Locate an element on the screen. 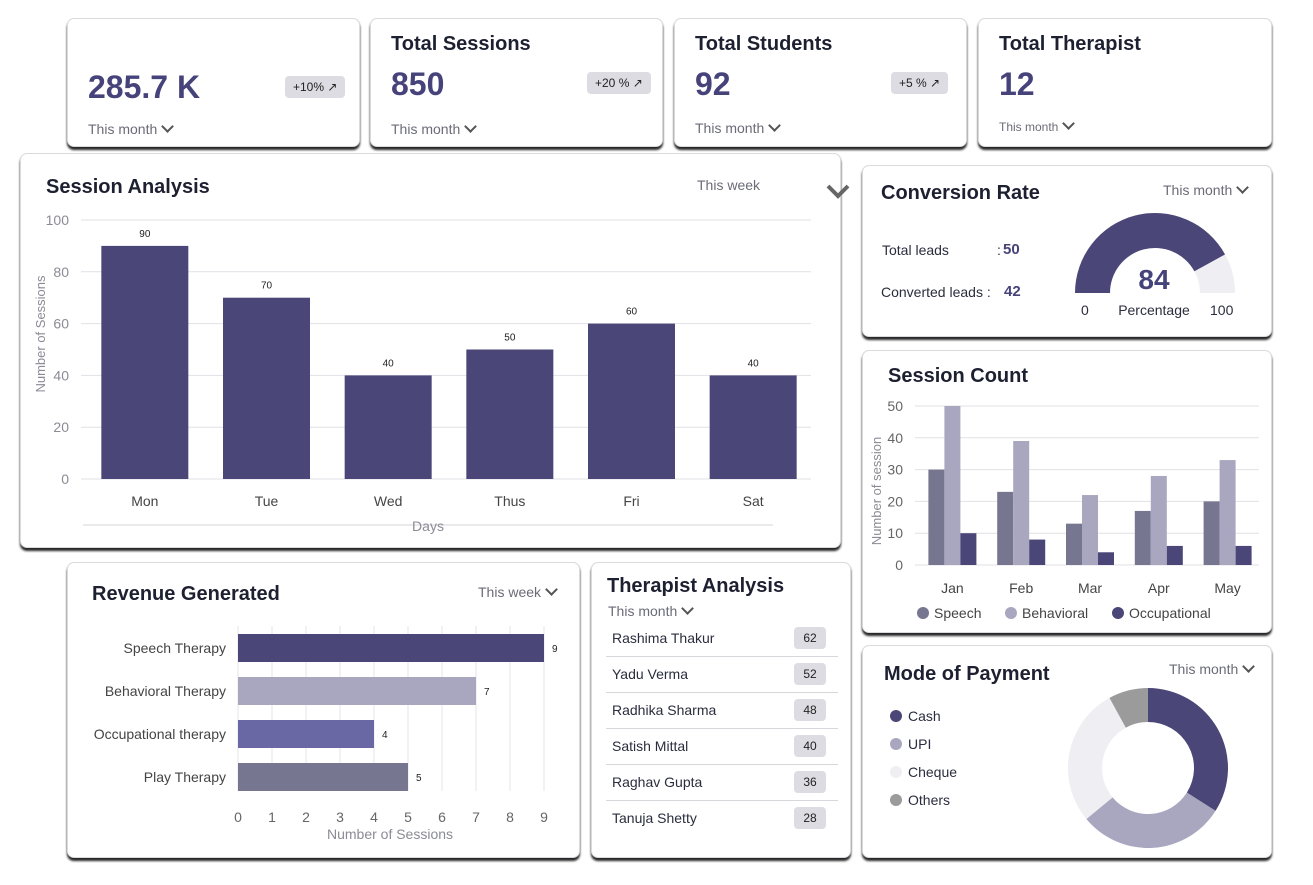 This screenshot has height=885, width=1313. trend-badge: +20 % ↗ is located at coordinates (619, 83).